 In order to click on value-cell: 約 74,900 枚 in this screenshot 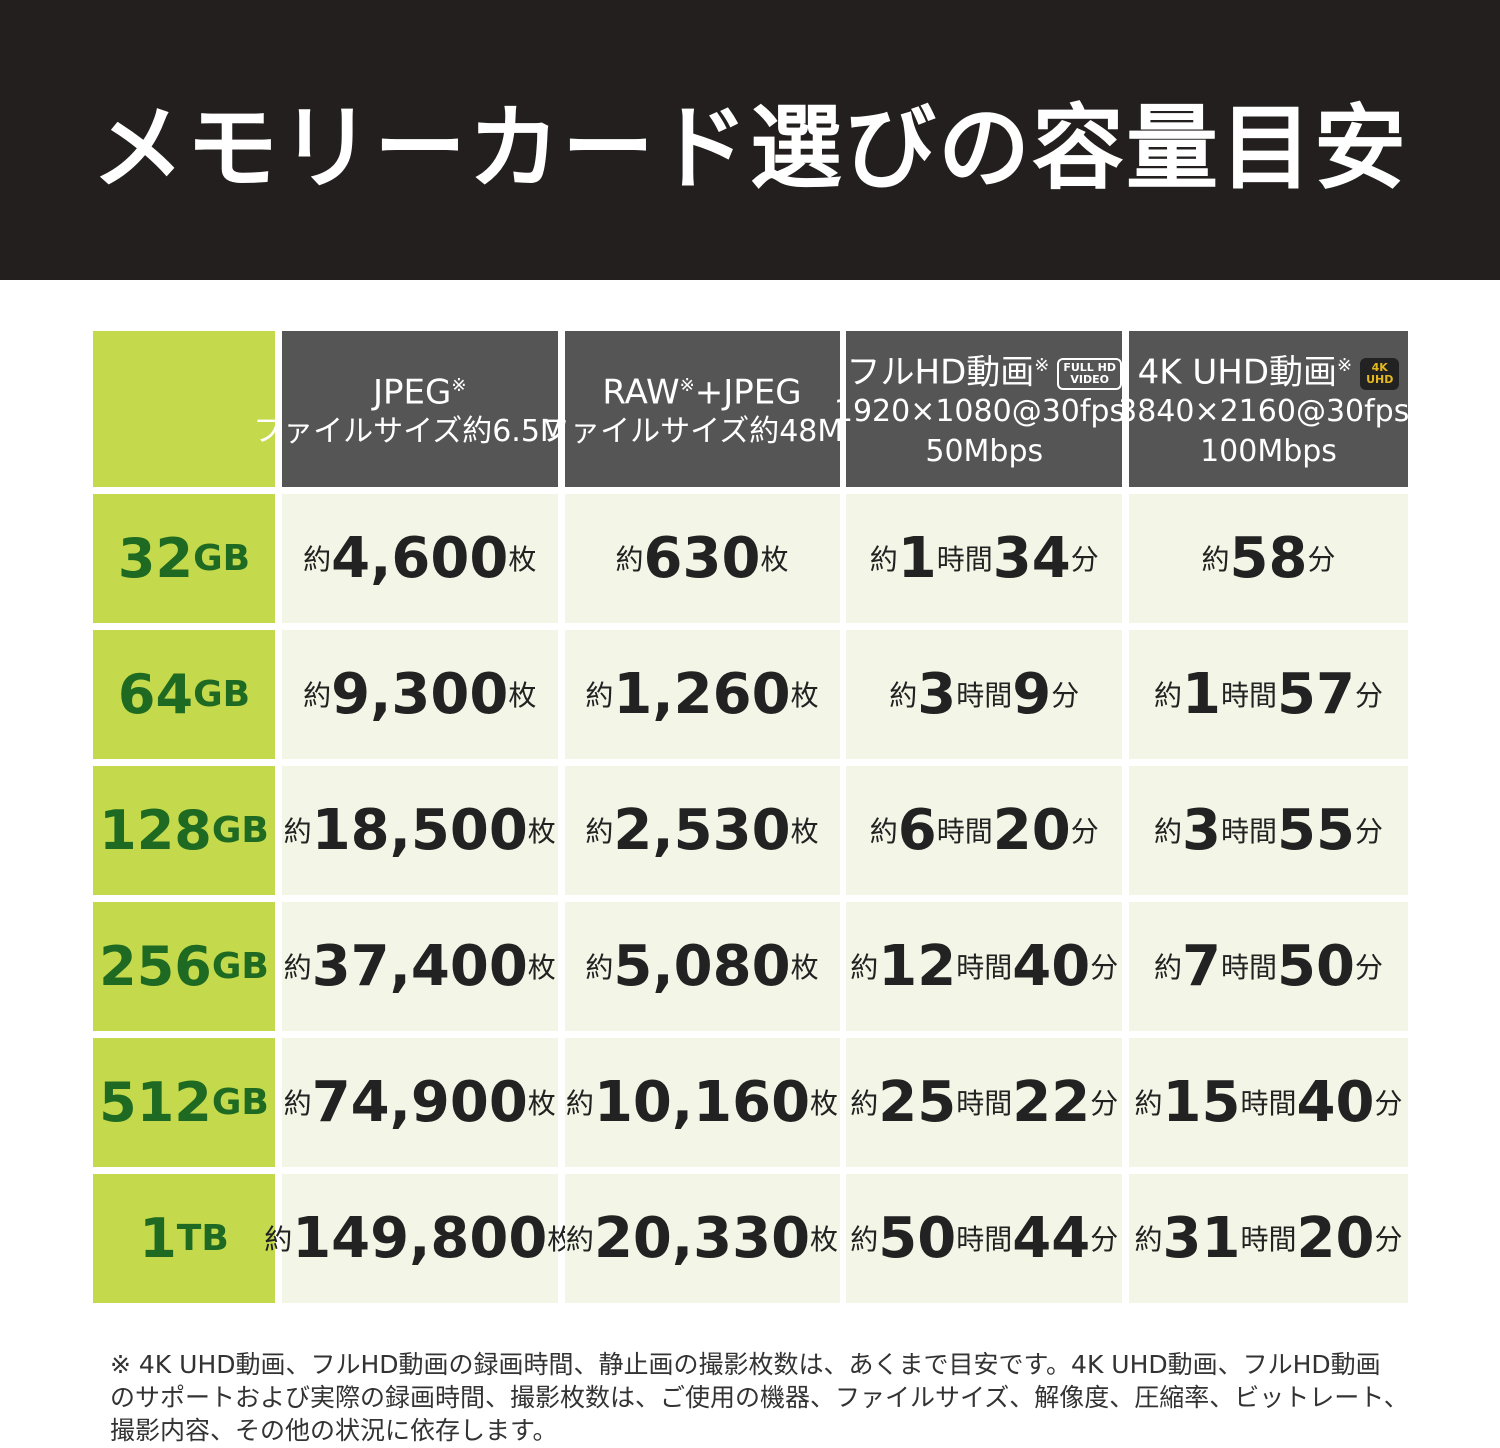, I will do `click(419, 1102)`.